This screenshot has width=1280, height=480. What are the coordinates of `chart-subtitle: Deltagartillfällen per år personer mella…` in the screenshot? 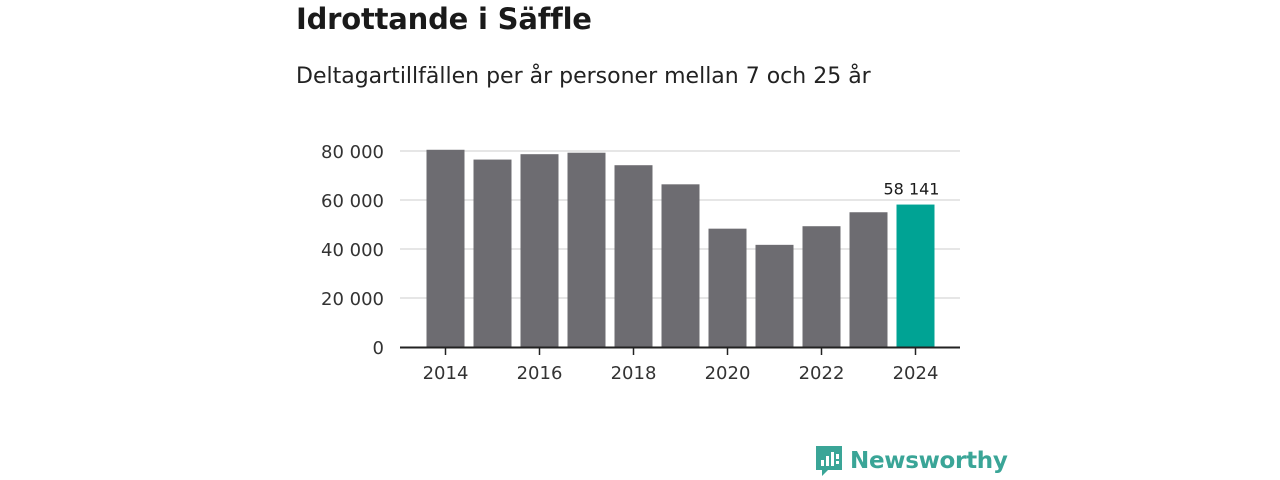 It's located at (583, 76).